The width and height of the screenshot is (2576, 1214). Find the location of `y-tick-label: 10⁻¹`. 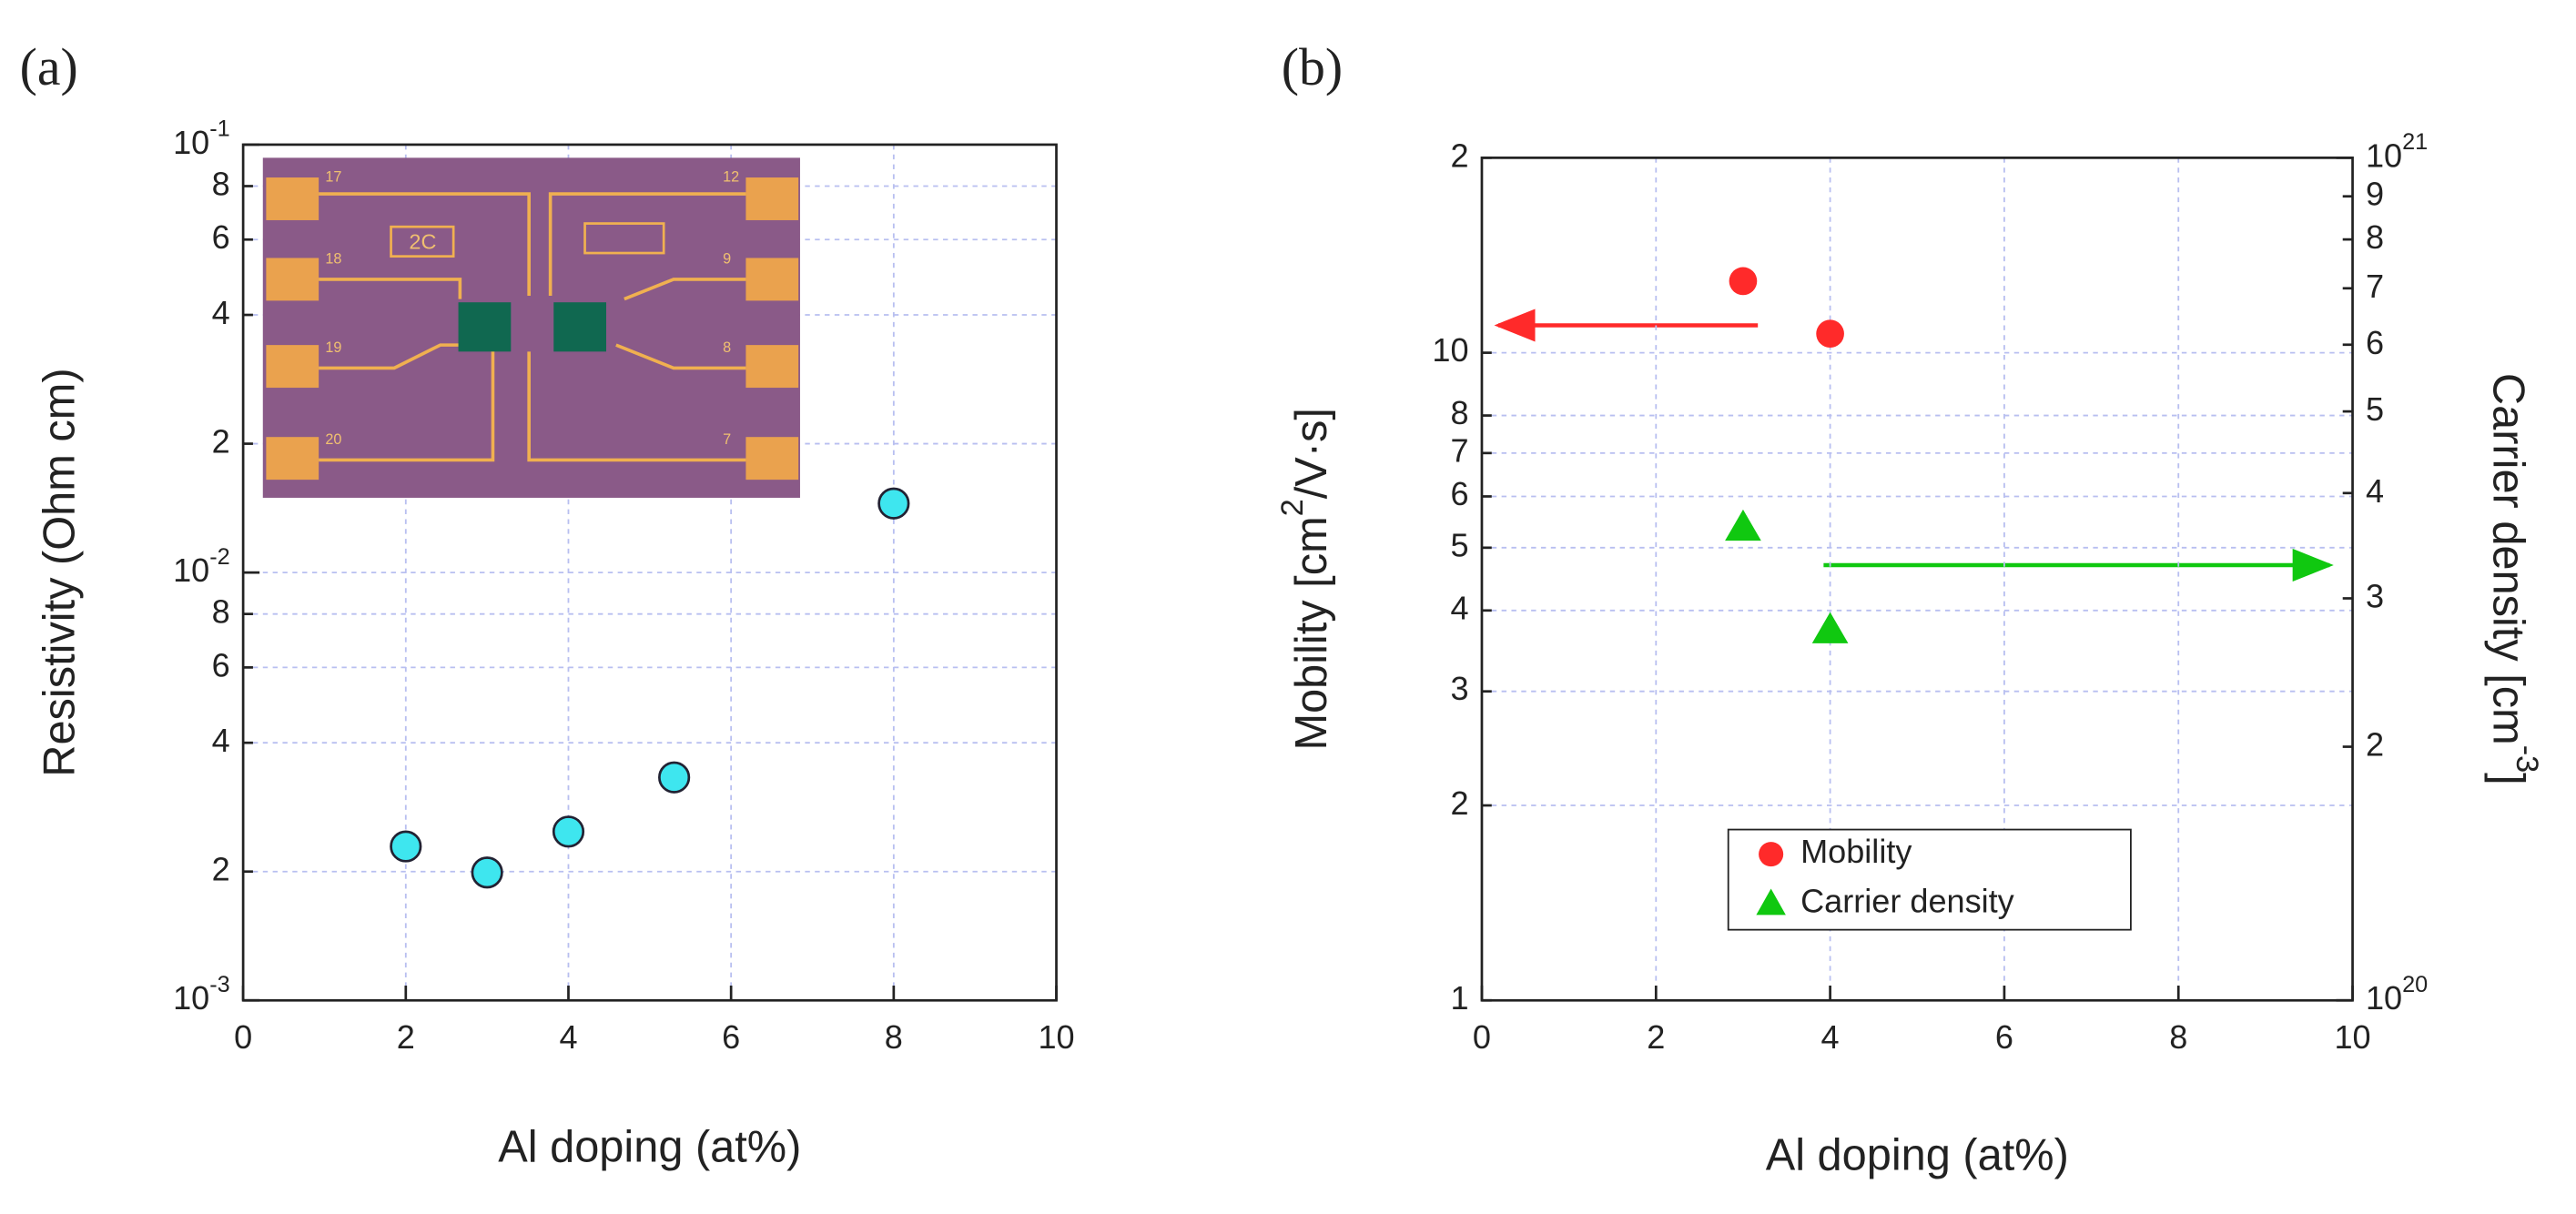

y-tick-label: 10⁻¹ is located at coordinates (201, 138).